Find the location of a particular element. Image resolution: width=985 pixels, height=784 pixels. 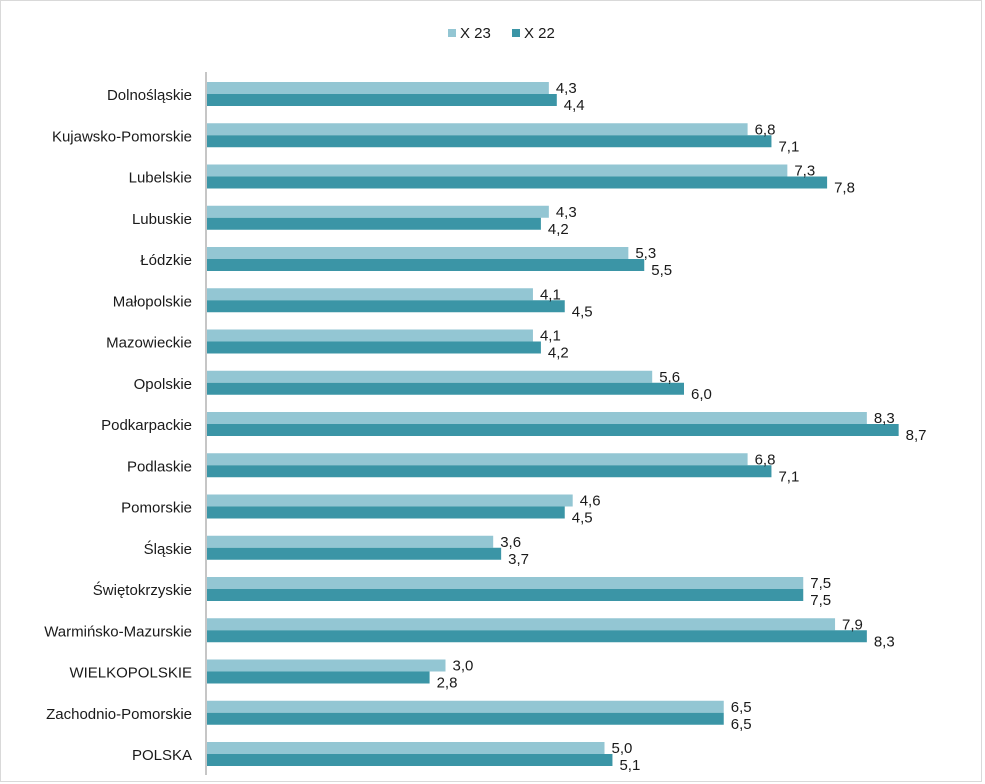

value-label-x22: 5,5 is located at coordinates (661, 270).